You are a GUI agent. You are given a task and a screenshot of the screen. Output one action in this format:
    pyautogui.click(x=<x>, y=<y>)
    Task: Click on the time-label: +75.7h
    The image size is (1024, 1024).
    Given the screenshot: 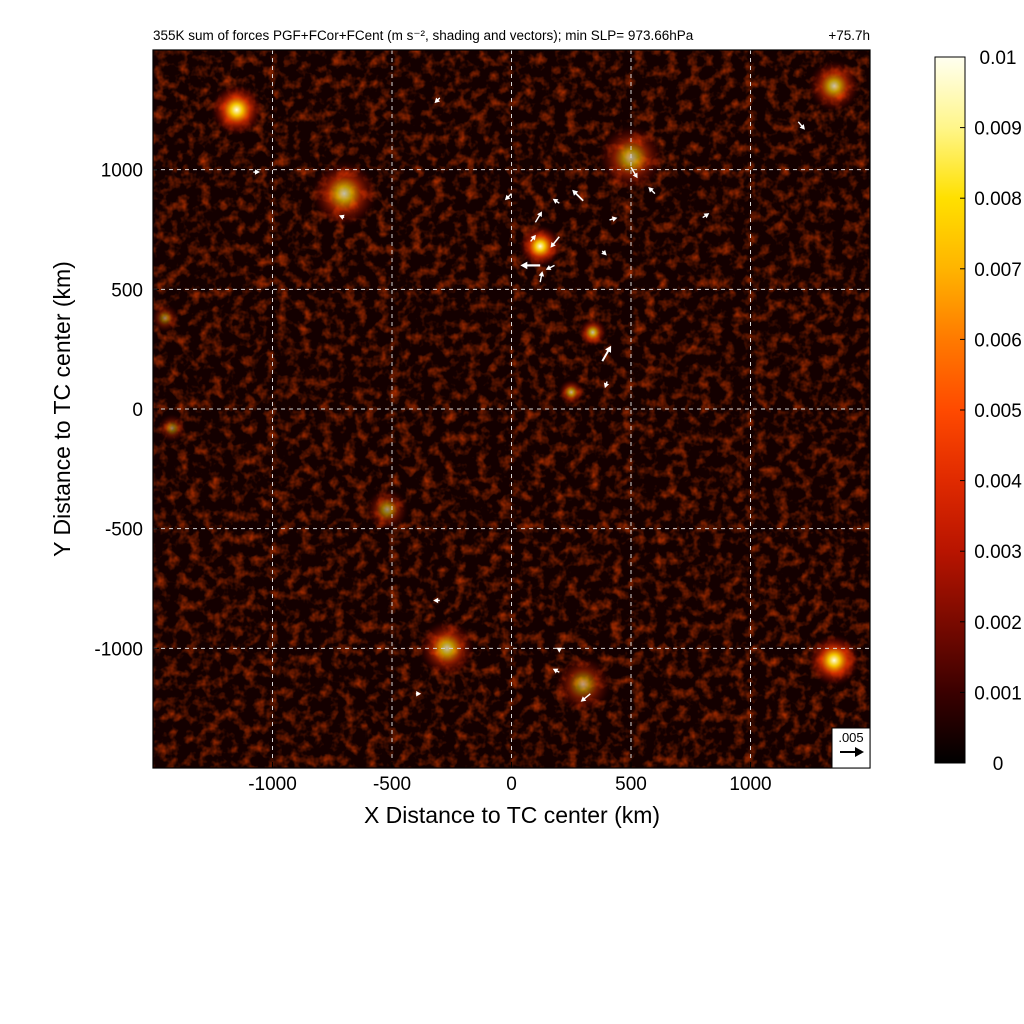 What is the action you would take?
    pyautogui.click(x=849, y=35)
    